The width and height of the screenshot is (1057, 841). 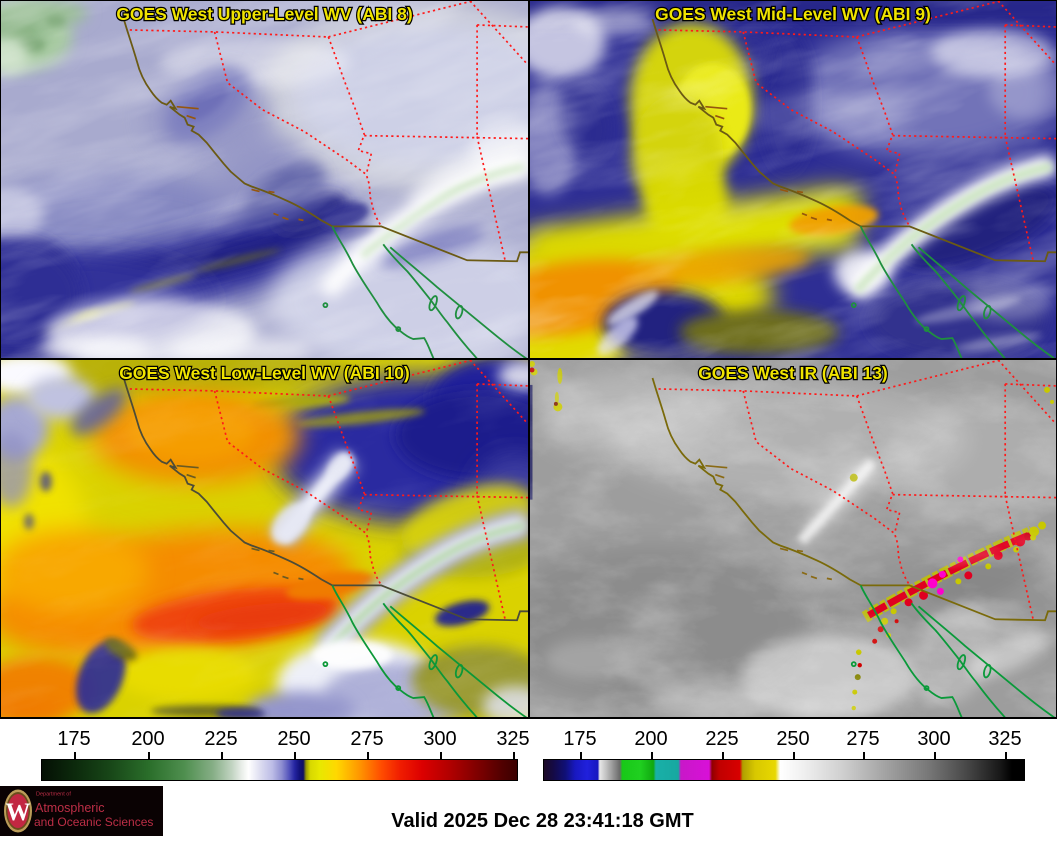 I want to click on svg-text:GOES West Low-Level WV (ABI 10: GOES West Low-Level WV (ABI 10), so click(x=264, y=373).